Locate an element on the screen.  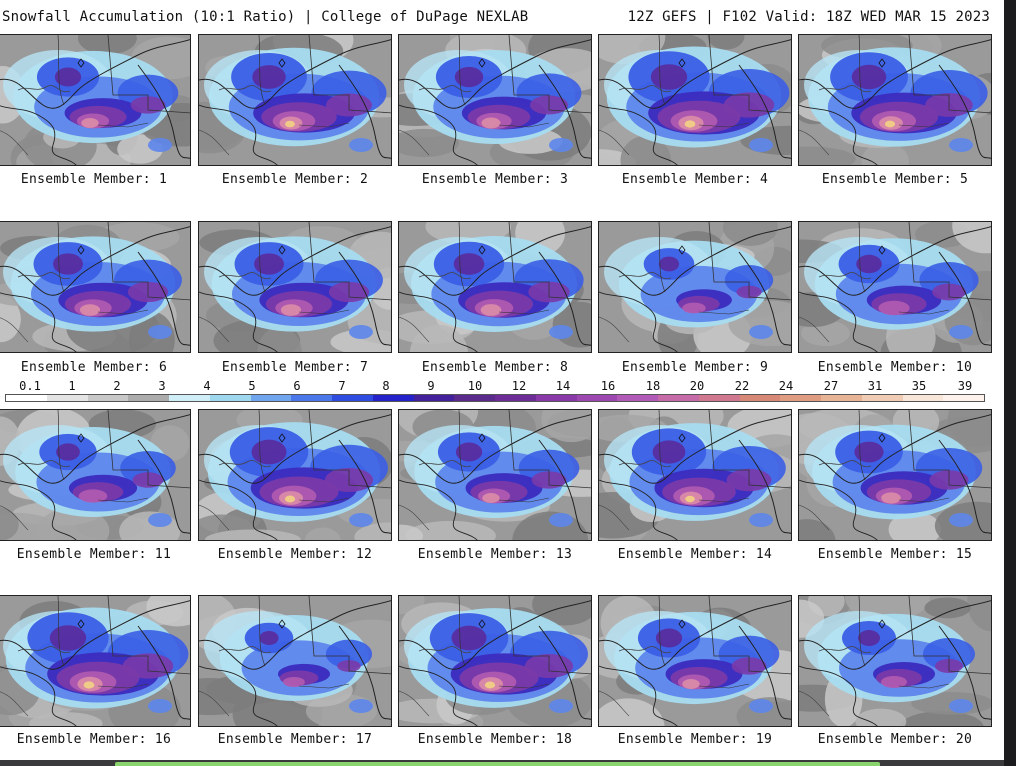
ensemble-member-label: Ensemble Member: 8 is located at coordinates (495, 367).